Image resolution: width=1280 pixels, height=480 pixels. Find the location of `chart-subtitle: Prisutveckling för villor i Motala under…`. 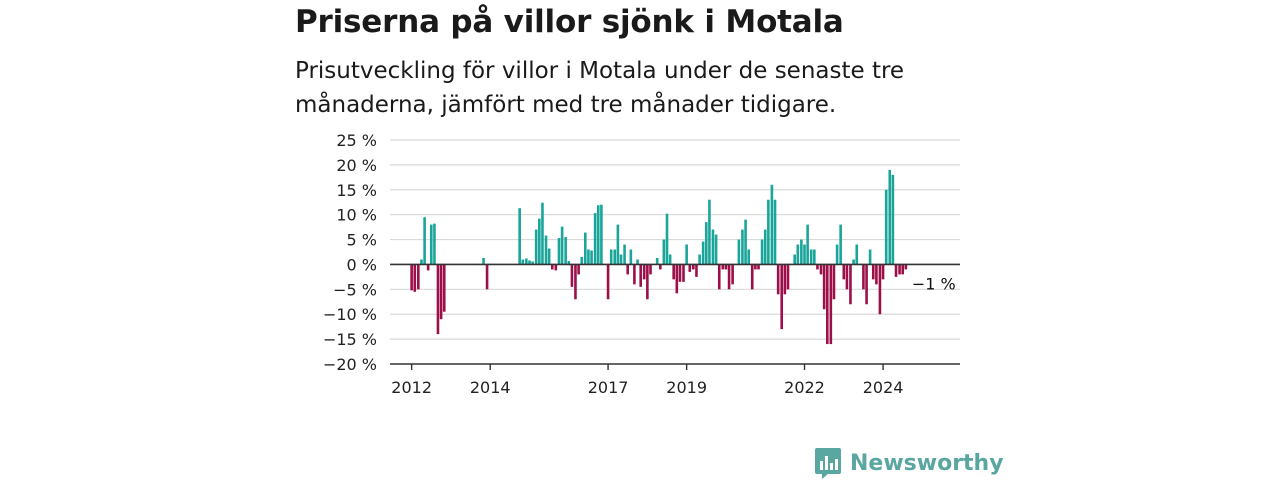

chart-subtitle: Prisutveckling för villor i Motala under… is located at coordinates (600, 88).